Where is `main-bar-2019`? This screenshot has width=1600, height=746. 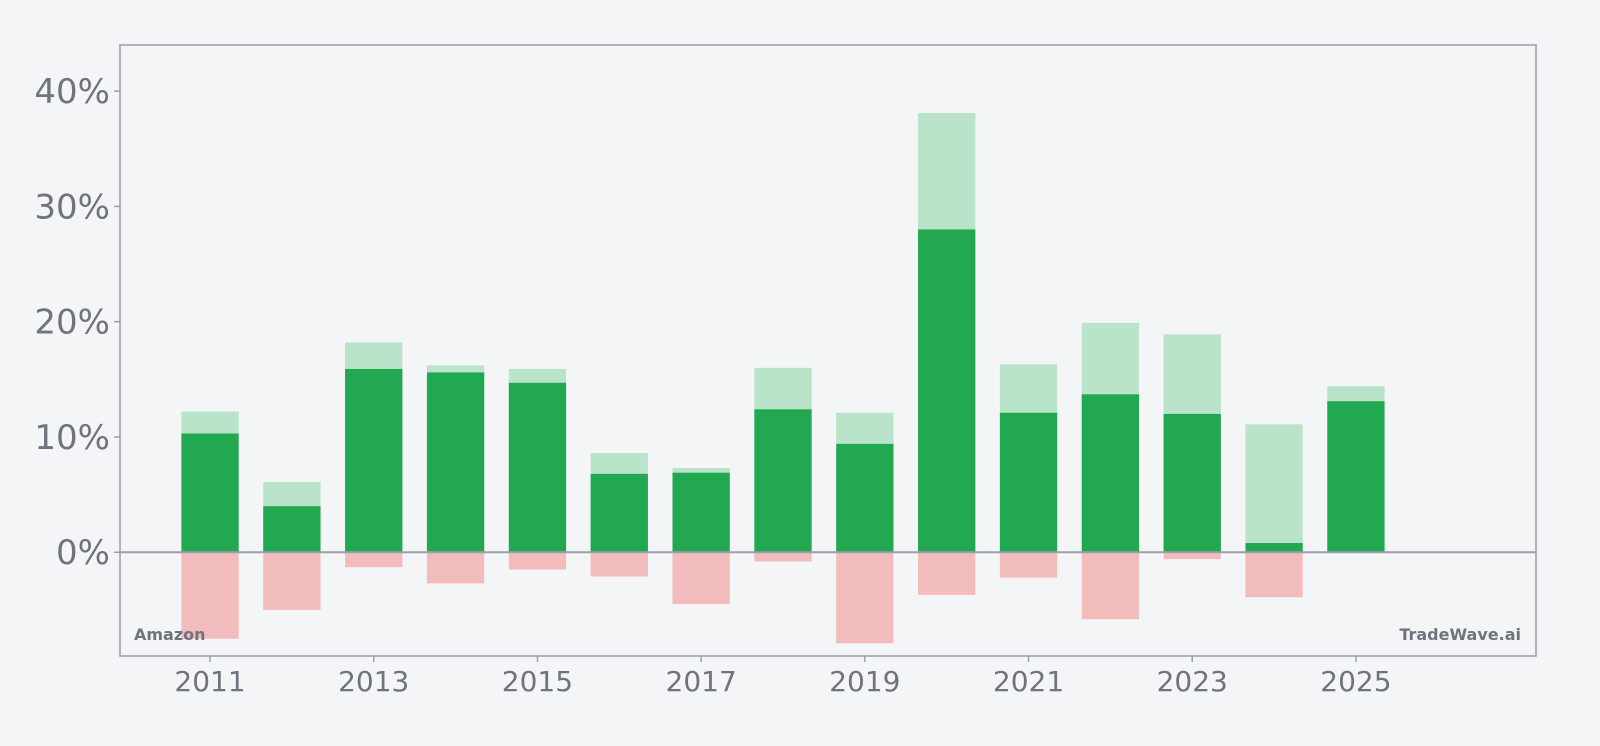
main-bar-2019 is located at coordinates (865, 498).